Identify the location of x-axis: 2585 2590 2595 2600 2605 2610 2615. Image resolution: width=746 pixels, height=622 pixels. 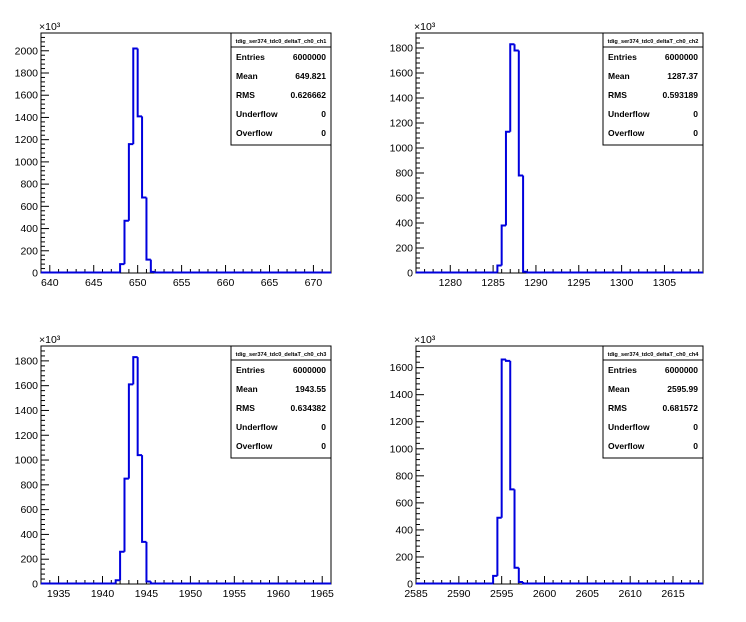
(552, 588).